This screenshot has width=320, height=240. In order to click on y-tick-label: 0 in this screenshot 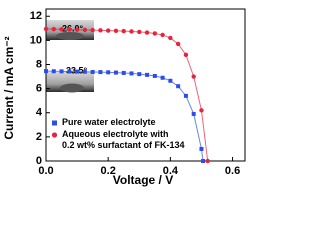, I will do `click(39, 161)`.